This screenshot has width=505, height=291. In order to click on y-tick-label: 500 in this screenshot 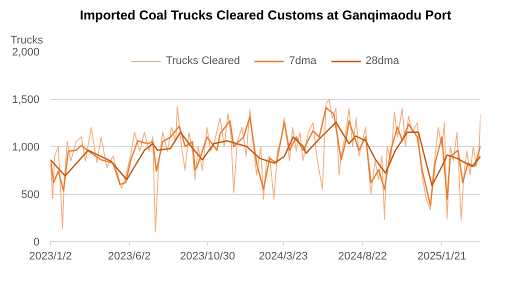, I will do `click(30, 195)`.